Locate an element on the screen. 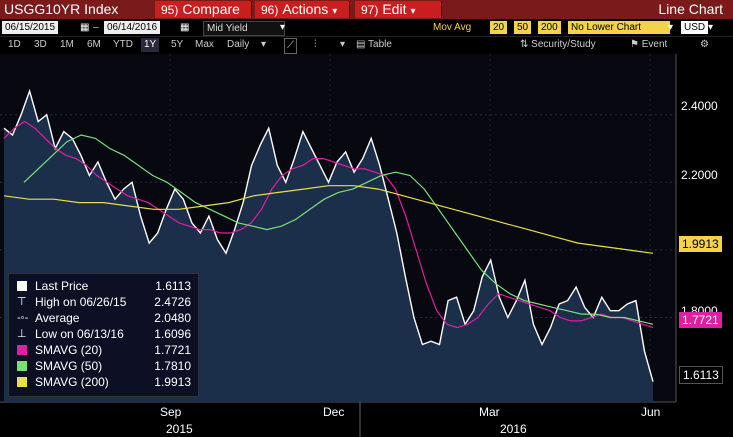  legend-name: Low on 06/13/16 is located at coordinates (79, 334).